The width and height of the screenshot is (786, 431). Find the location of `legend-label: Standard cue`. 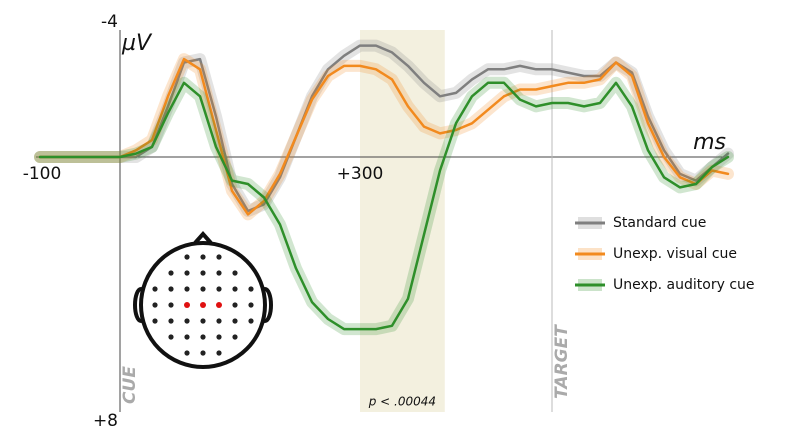

legend-label: Standard cue is located at coordinates (659, 223).